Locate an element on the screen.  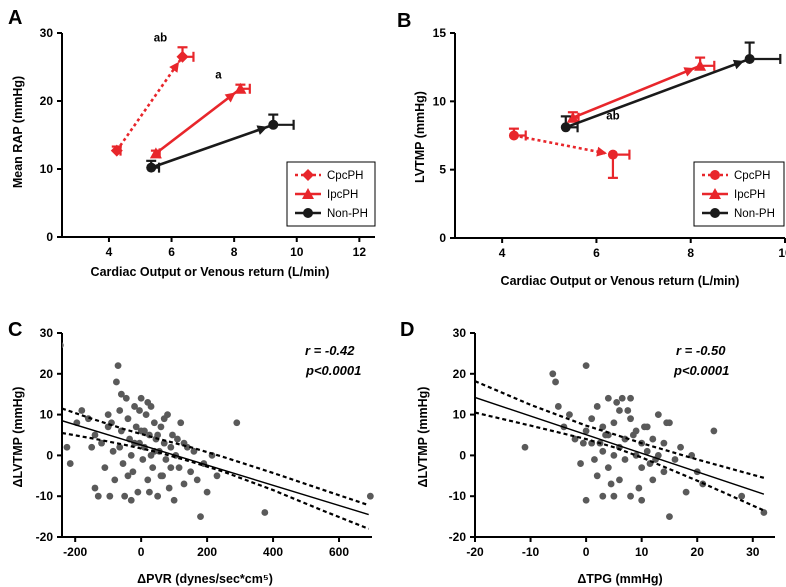
panel-b-y-tick-label: 5 is located at coordinates (442, 170).